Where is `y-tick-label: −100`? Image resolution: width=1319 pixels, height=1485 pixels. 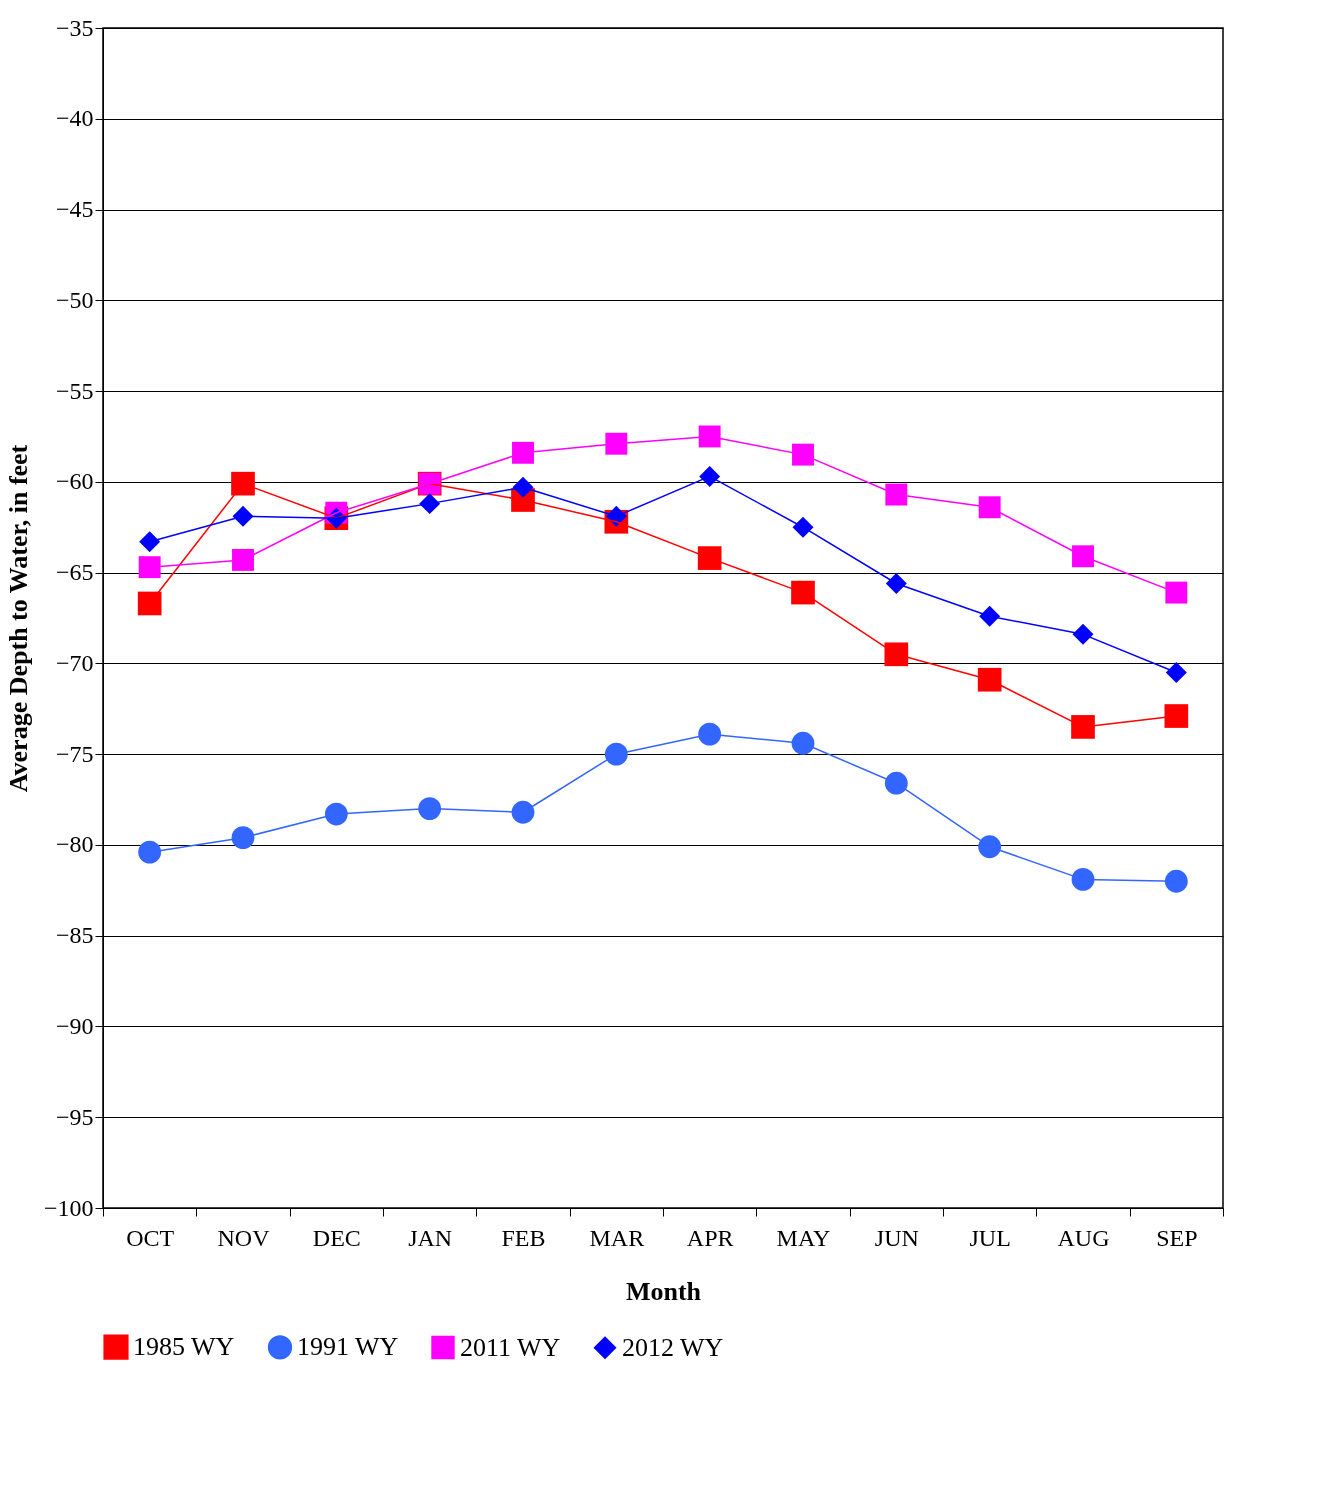
y-tick-label: −100 is located at coordinates (68, 1207).